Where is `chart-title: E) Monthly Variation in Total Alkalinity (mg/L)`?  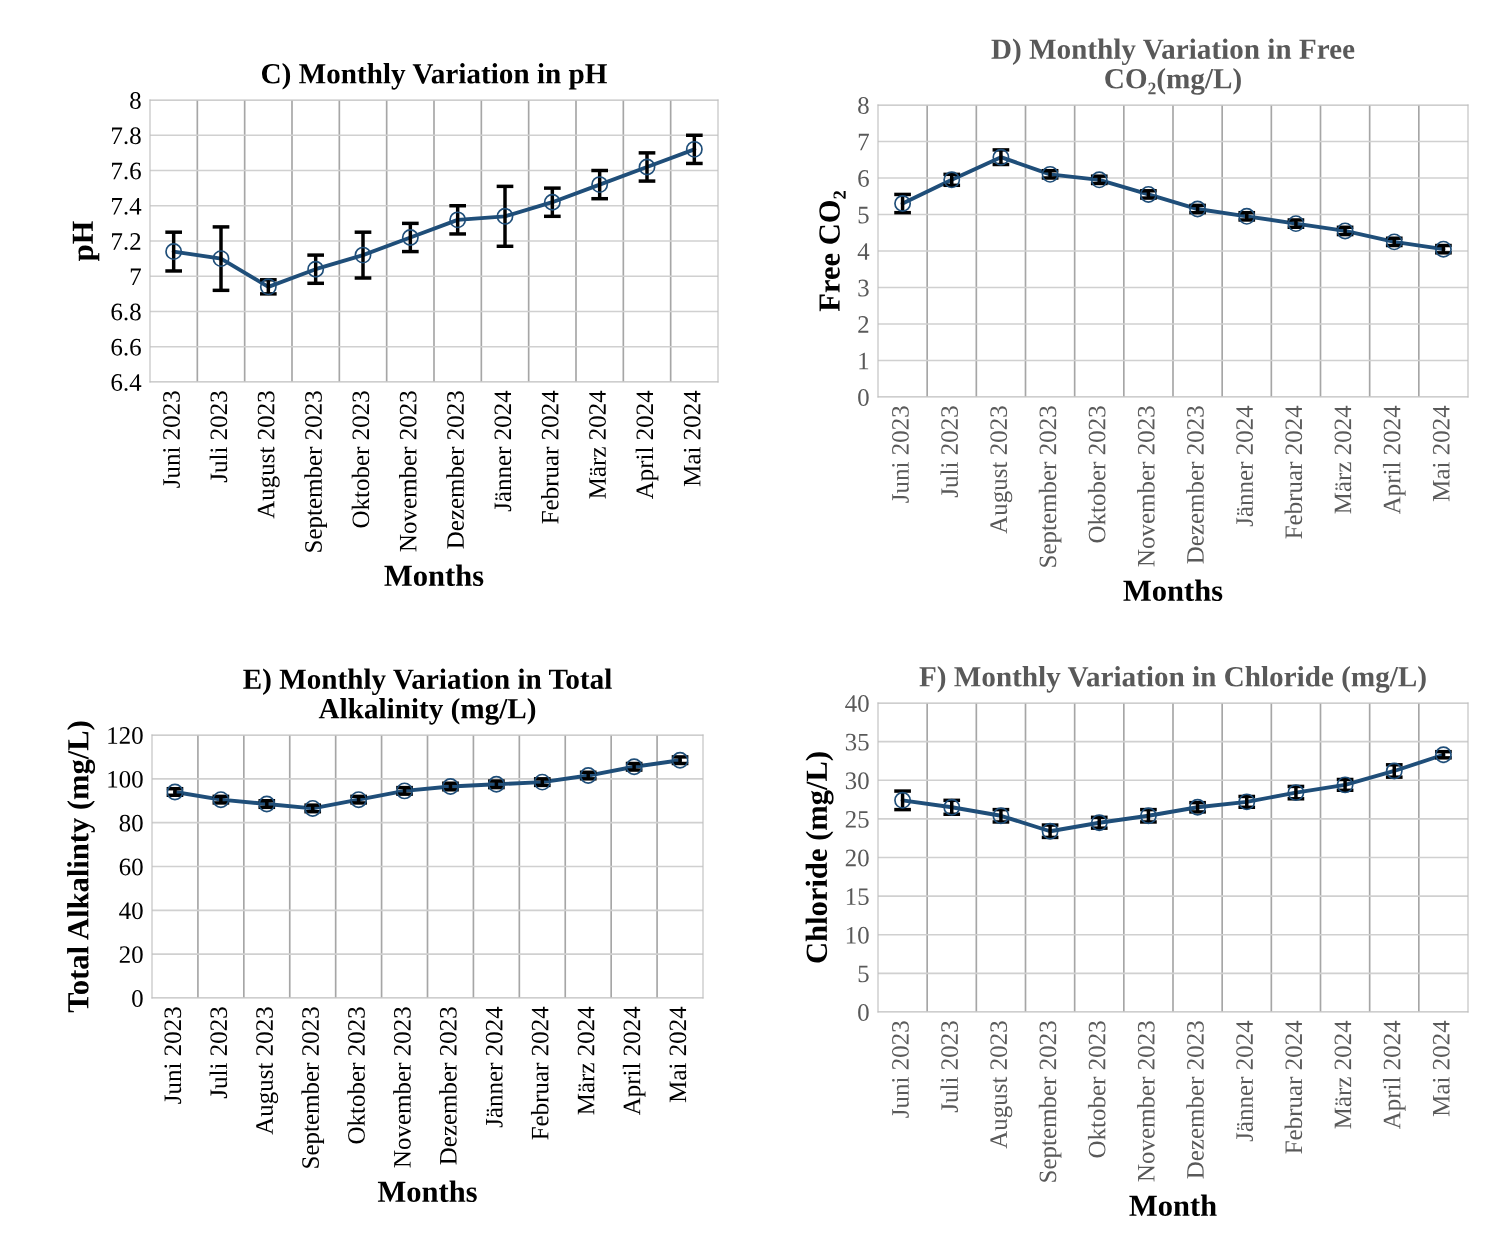 chart-title: E) Monthly Variation in Total Alkalinity (mg/L) is located at coordinates (427, 696).